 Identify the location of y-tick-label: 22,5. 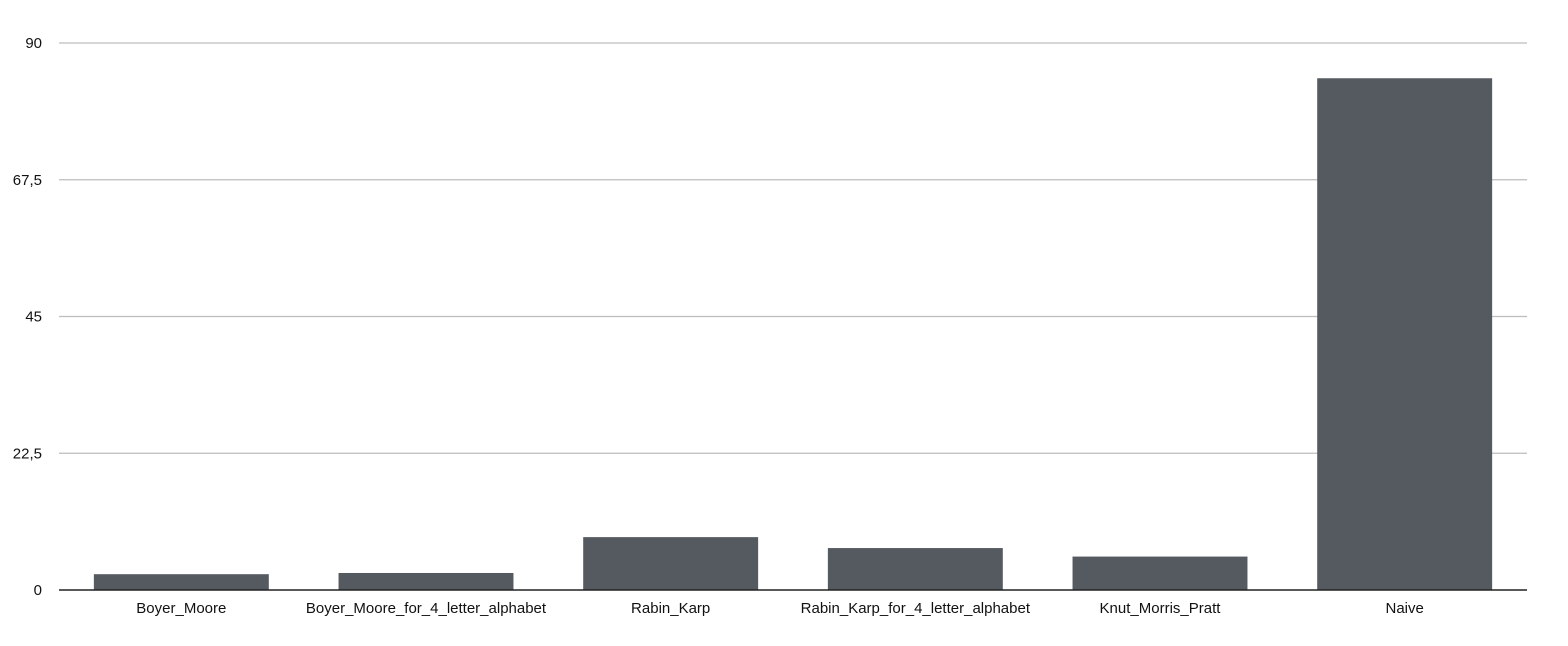
(27, 453).